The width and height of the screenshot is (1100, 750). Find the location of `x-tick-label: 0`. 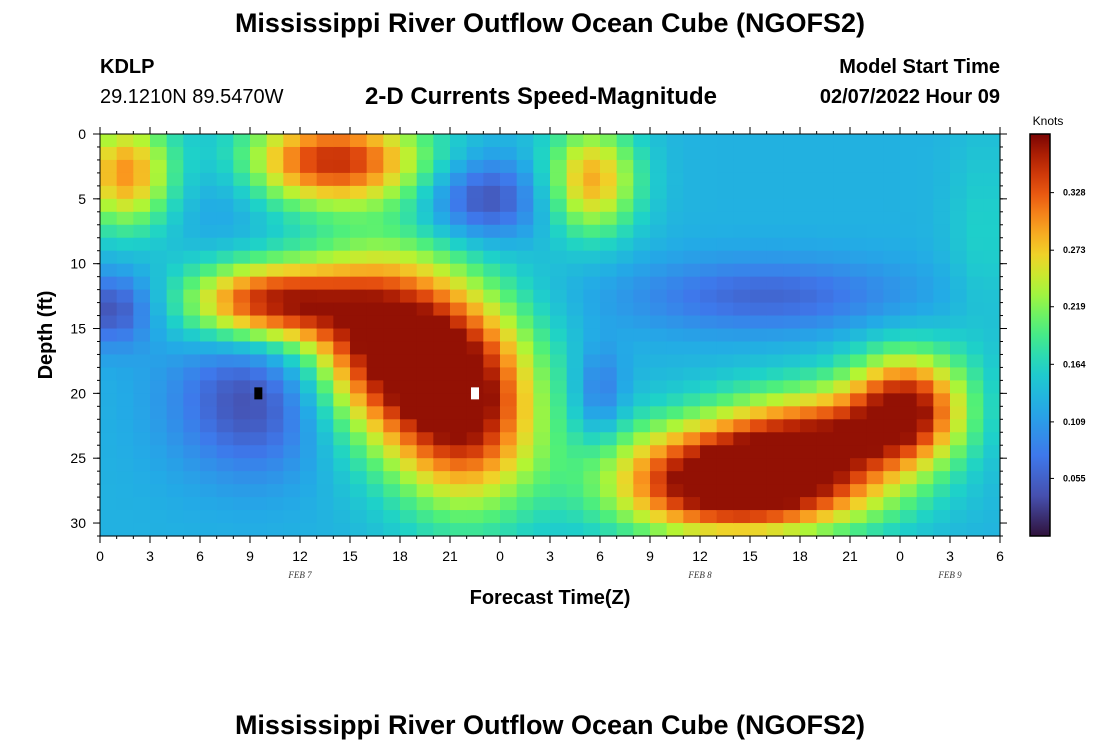

x-tick-label: 0 is located at coordinates (100, 556).